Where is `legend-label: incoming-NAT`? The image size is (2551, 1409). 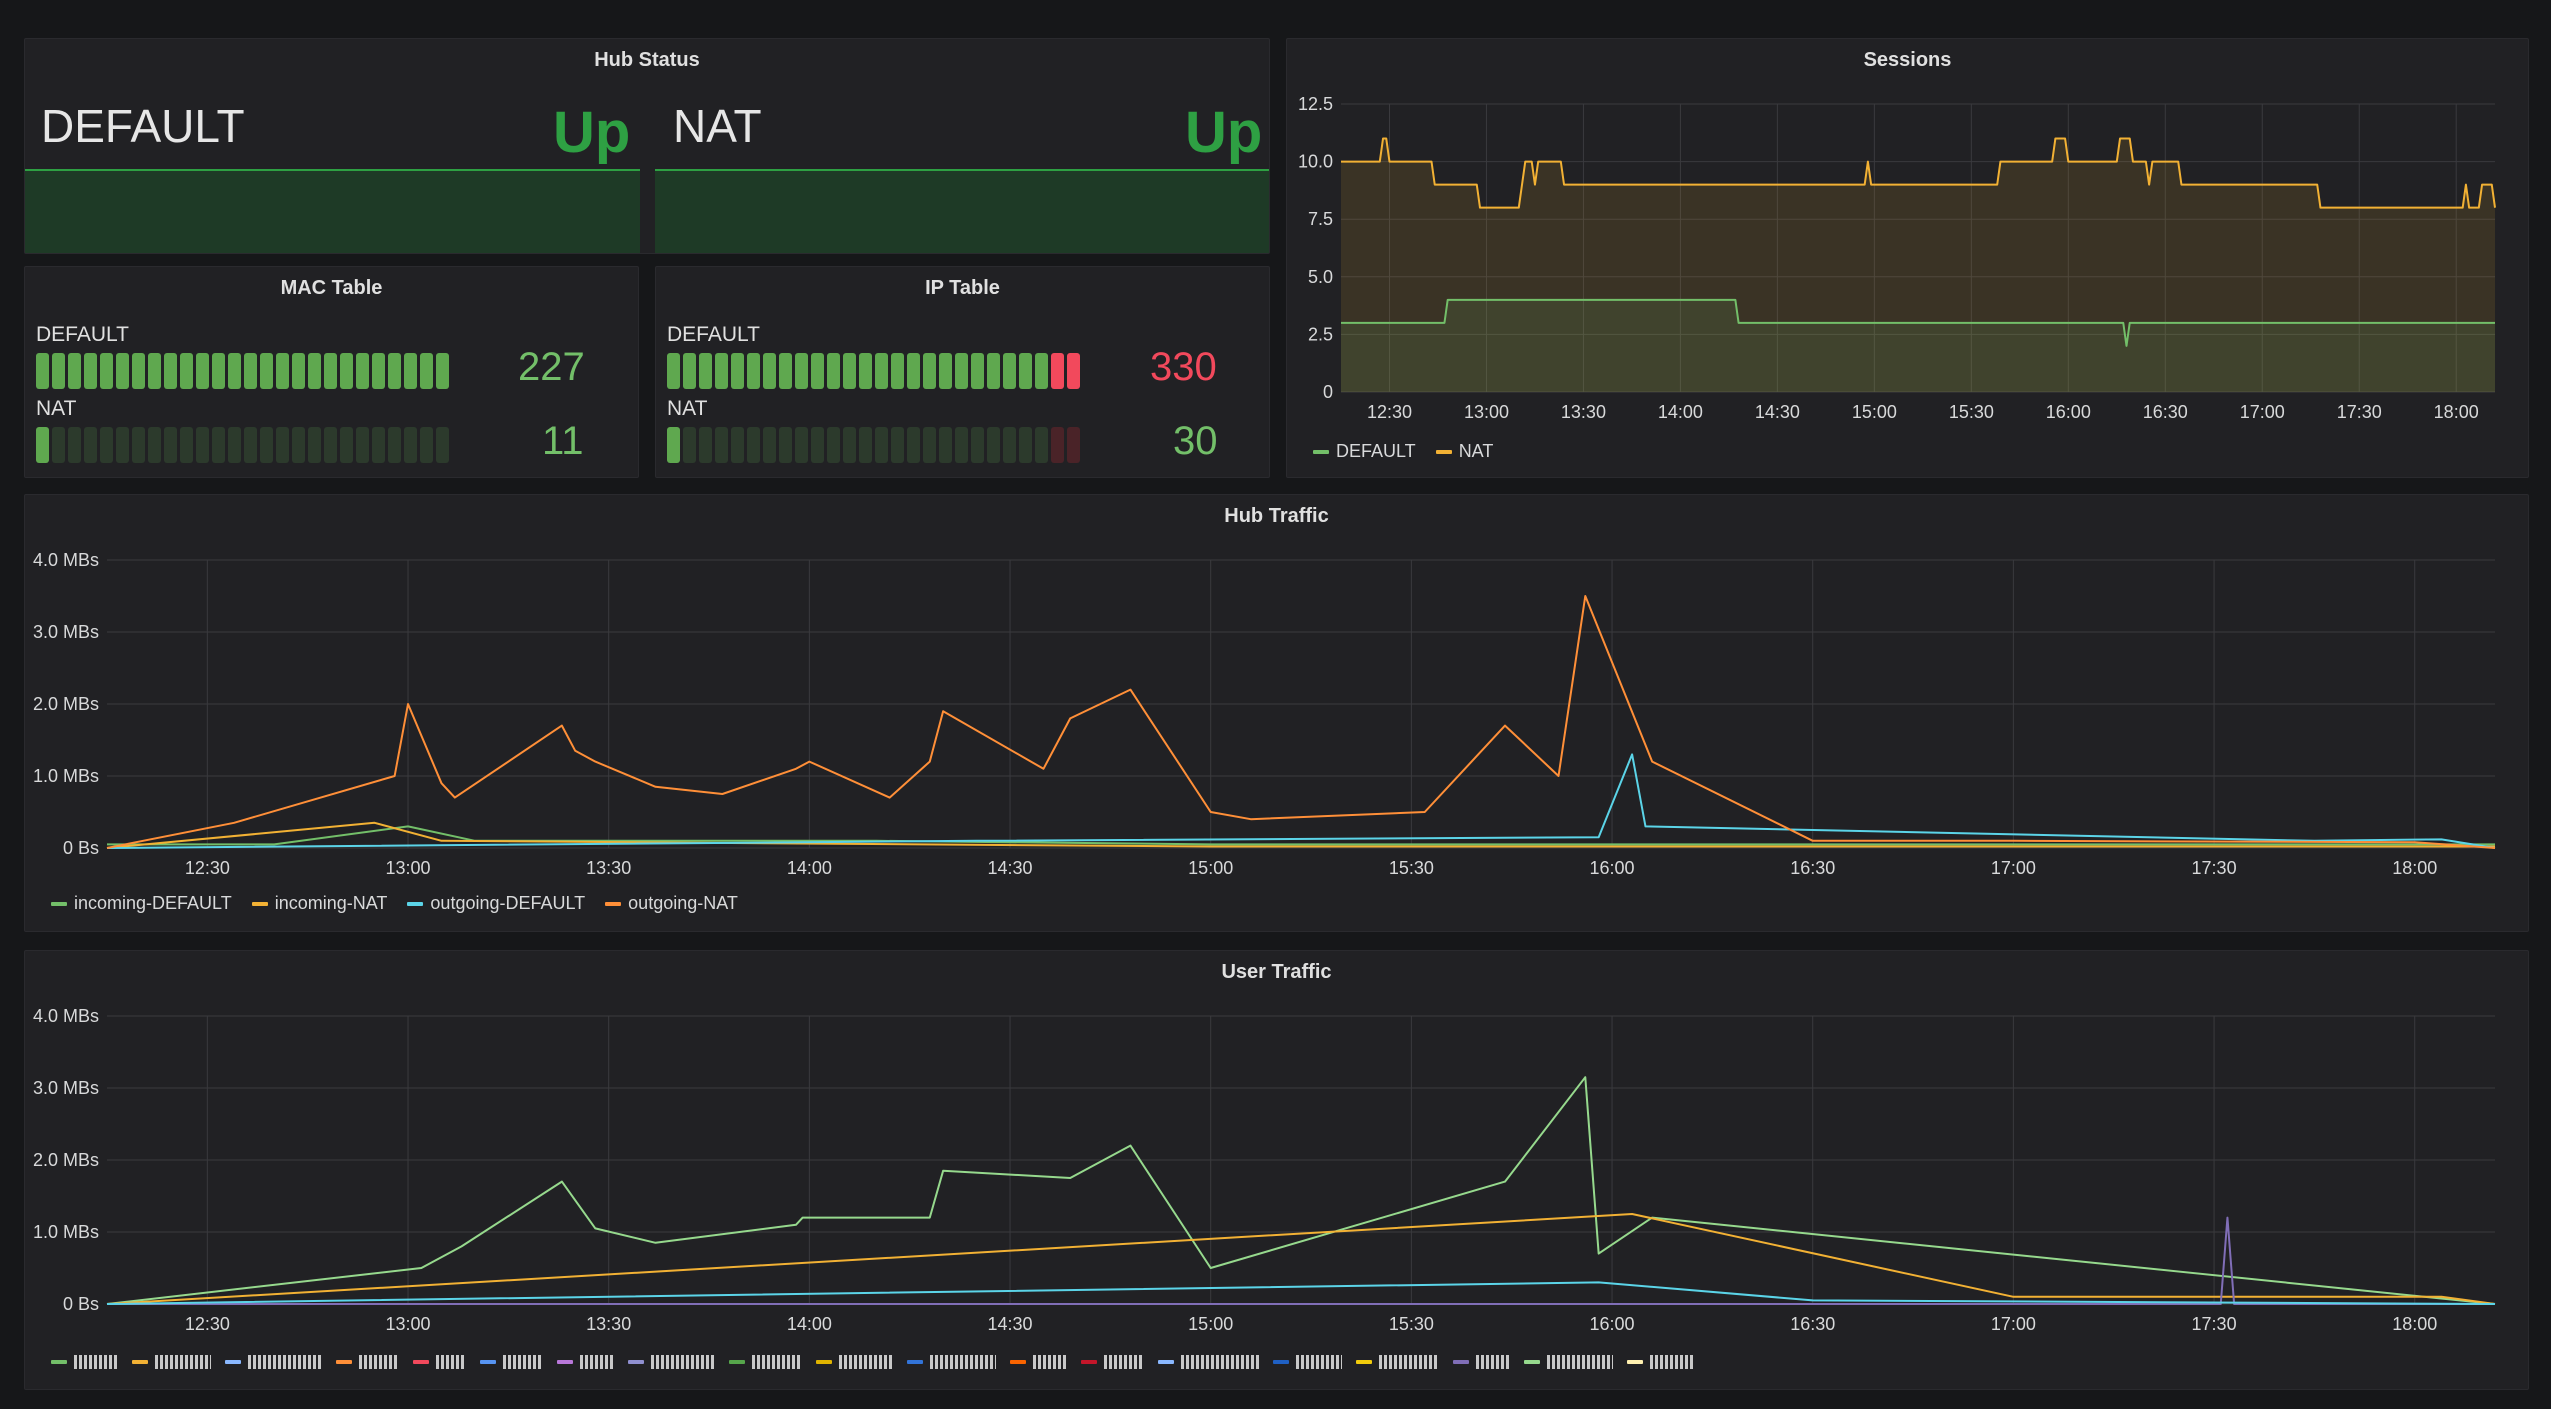
legend-label: incoming-NAT is located at coordinates (331, 903).